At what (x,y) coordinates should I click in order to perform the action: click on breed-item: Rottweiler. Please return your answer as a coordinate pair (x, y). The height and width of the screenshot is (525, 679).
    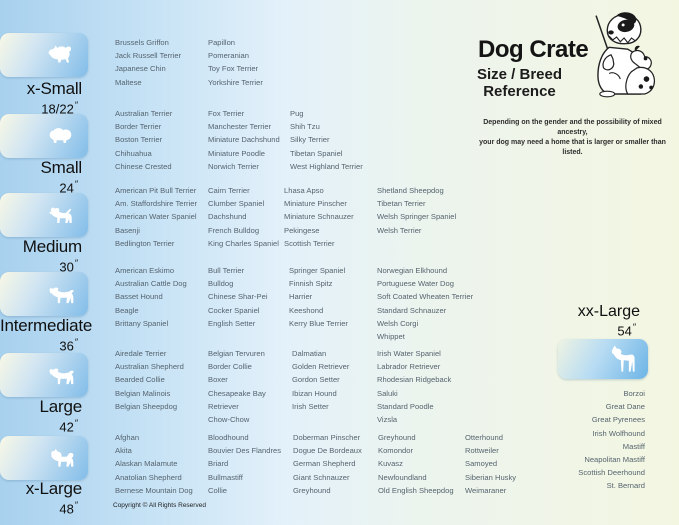
    Looking at the image, I should click on (482, 451).